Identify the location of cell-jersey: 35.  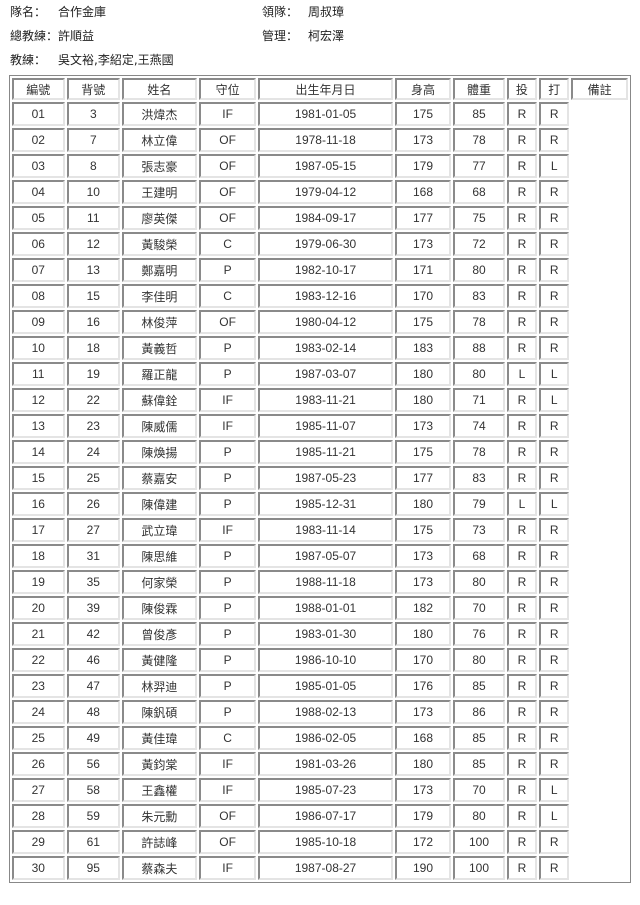
(93, 582).